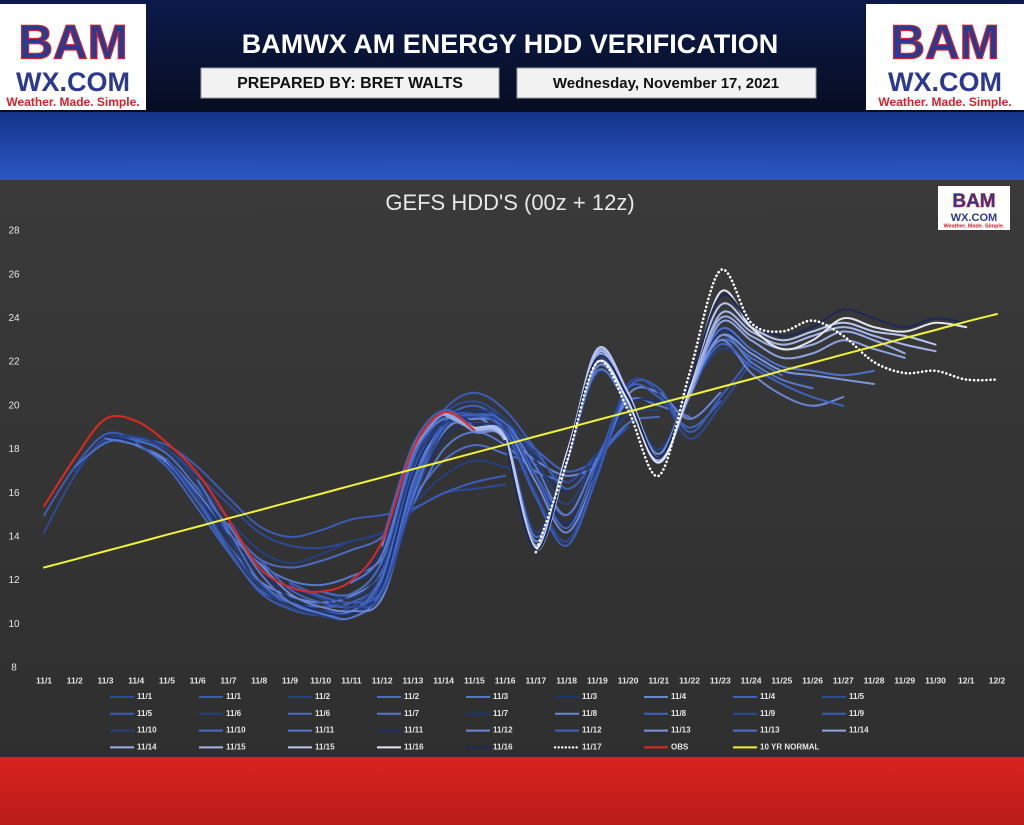  What do you see at coordinates (689, 680) in the screenshot?
I see `x-tick-label: 11/22` at bounding box center [689, 680].